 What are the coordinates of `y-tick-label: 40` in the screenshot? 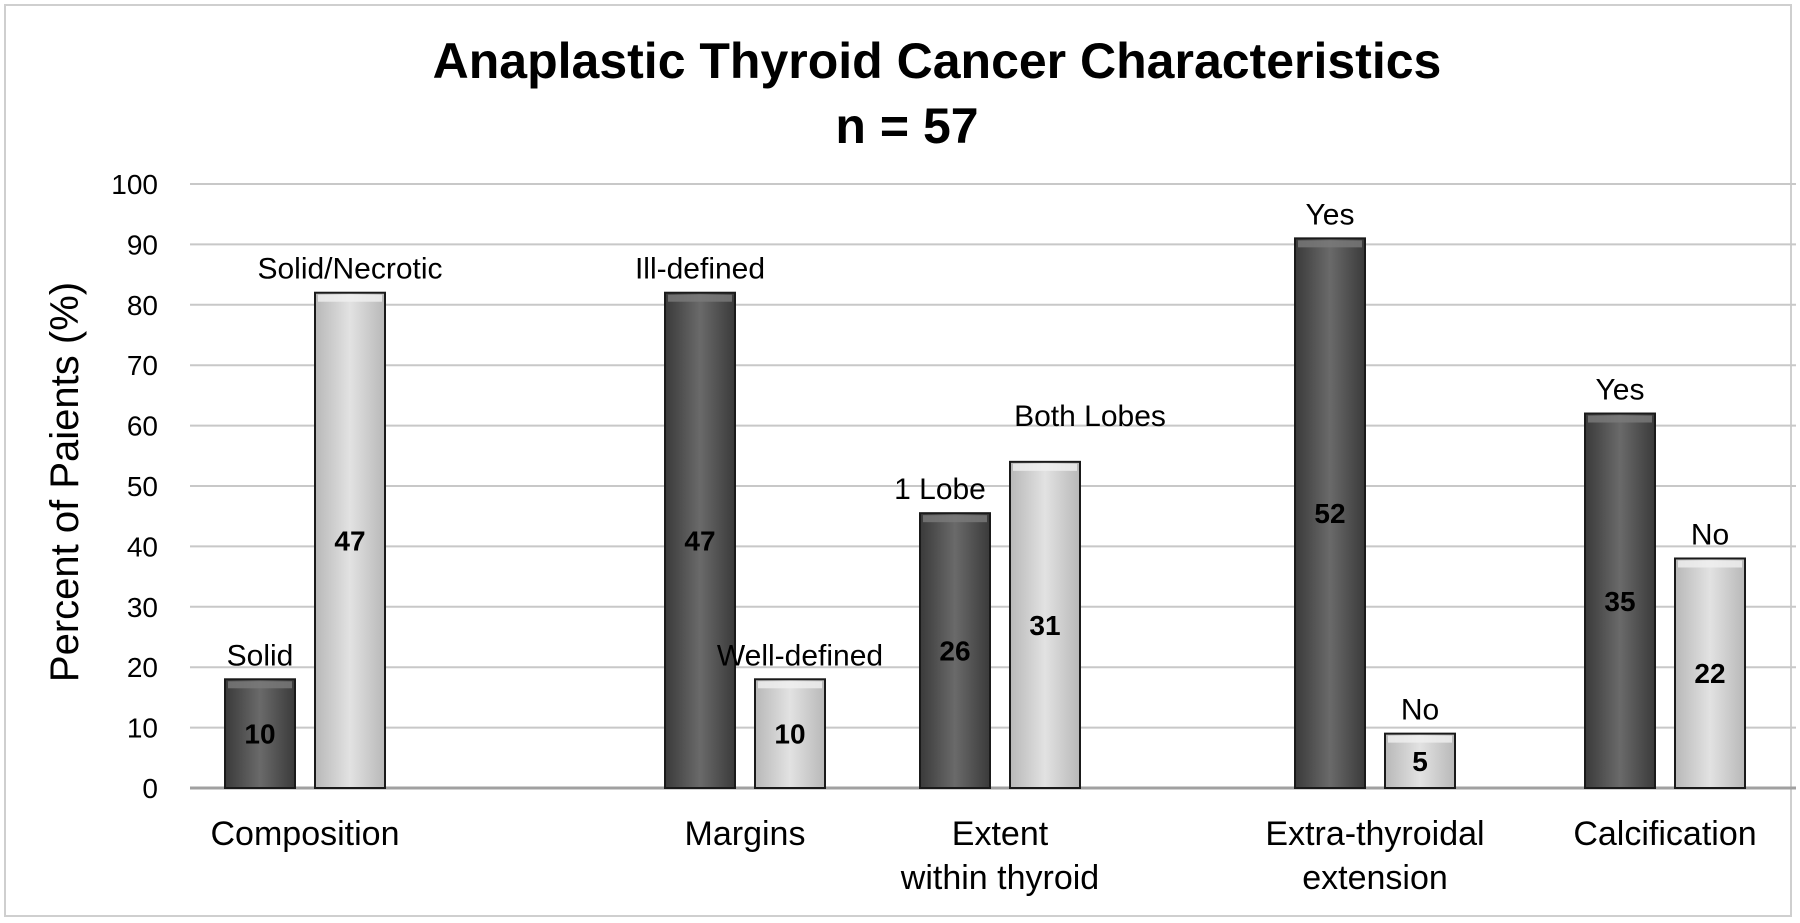 It's located at (142, 546).